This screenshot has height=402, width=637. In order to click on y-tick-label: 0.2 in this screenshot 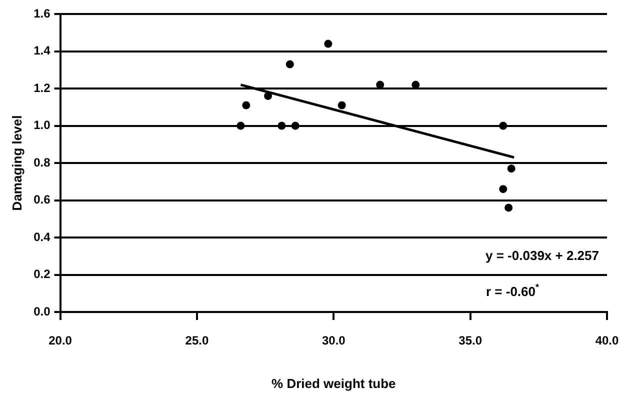, I will do `click(42, 274)`.